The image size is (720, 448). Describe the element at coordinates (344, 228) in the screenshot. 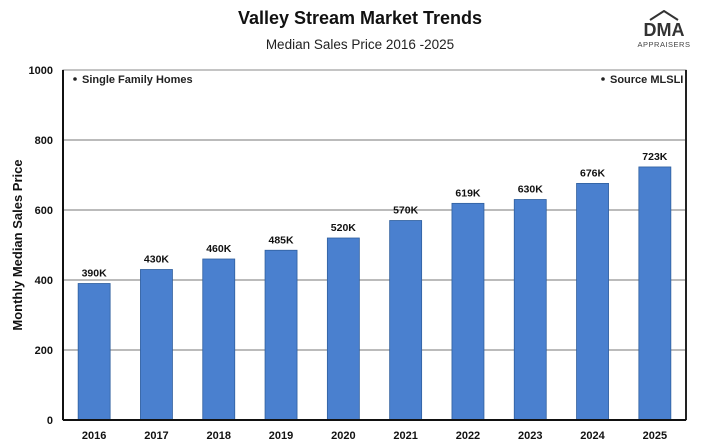

I see `data-label: 520K` at that location.